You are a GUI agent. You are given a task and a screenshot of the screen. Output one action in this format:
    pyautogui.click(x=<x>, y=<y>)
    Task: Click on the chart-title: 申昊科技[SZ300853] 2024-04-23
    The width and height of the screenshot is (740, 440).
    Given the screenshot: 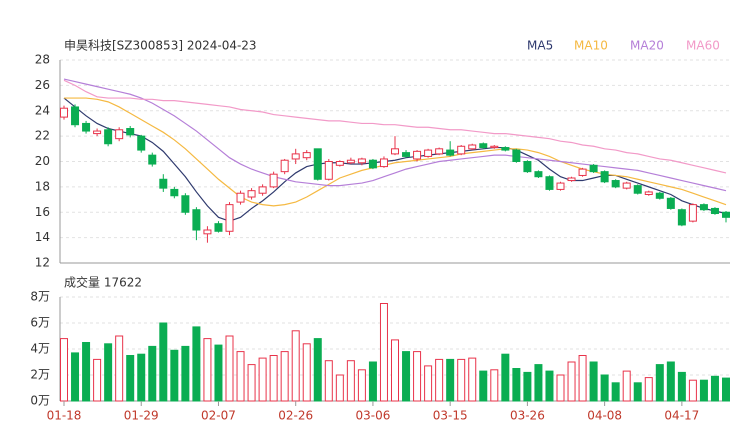 What is the action you would take?
    pyautogui.click(x=160, y=46)
    